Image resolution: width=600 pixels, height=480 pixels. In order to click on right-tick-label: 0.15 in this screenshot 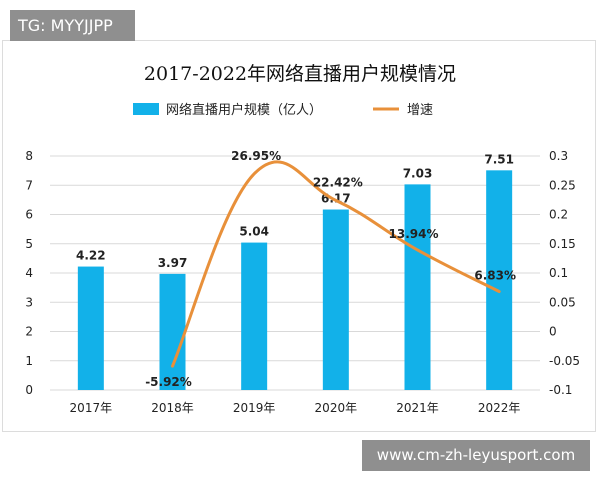, I will do `click(562, 244)`.